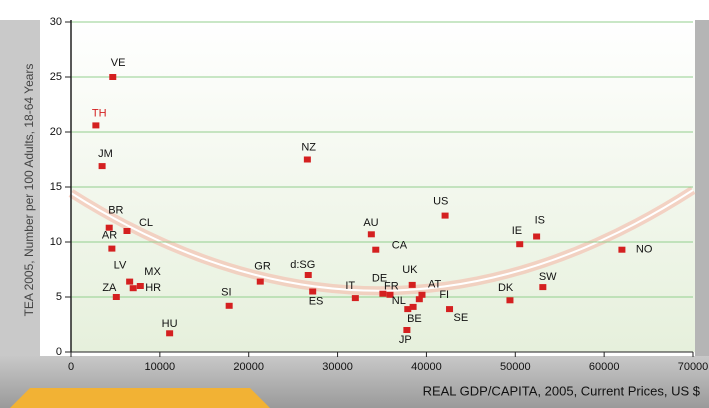 The width and height of the screenshot is (709, 408). Describe the element at coordinates (56, 22) in the screenshot. I see `y-tick-label: 30` at that location.